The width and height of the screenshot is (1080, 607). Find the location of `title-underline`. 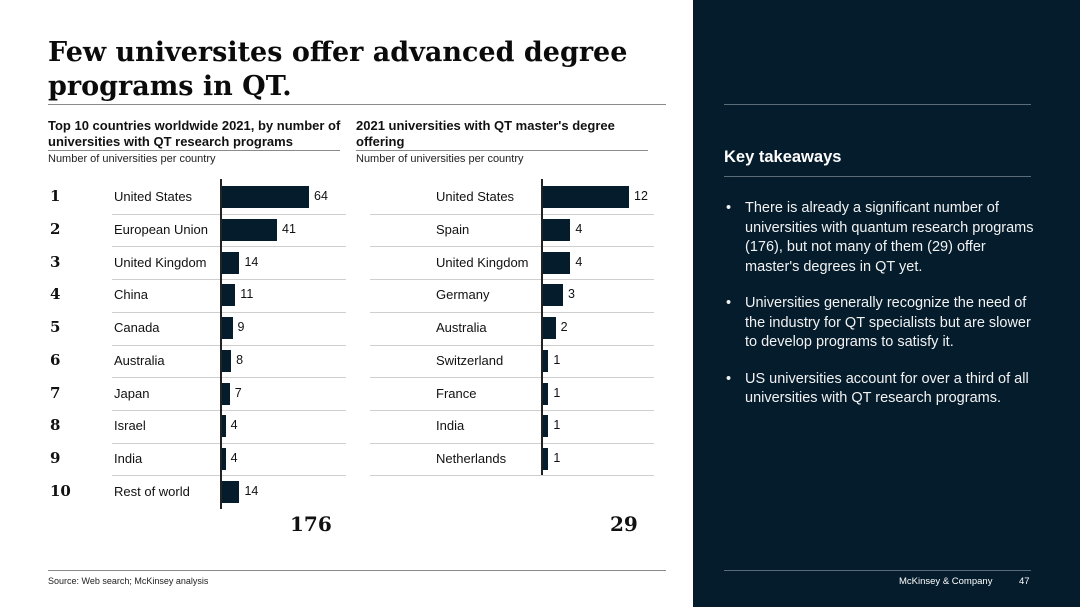

title-underline is located at coordinates (357, 104).